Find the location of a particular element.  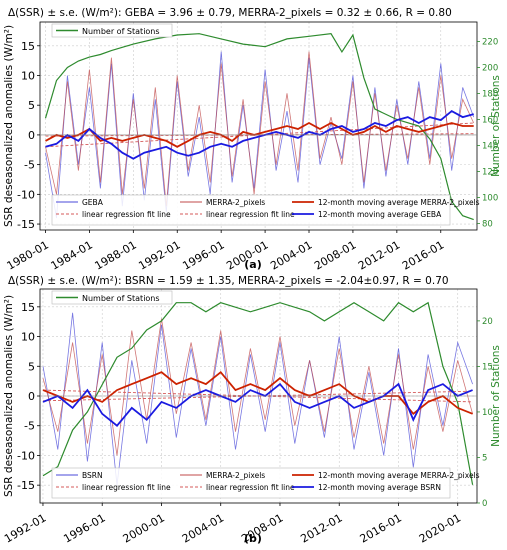

x-tick-label: 1988-01 is located at coordinates (116, 255).